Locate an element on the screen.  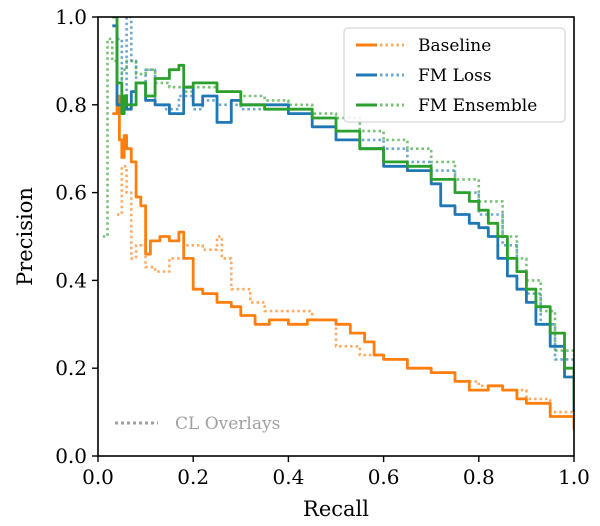
cl-overlay-label: CL Overlays is located at coordinates (227, 424).